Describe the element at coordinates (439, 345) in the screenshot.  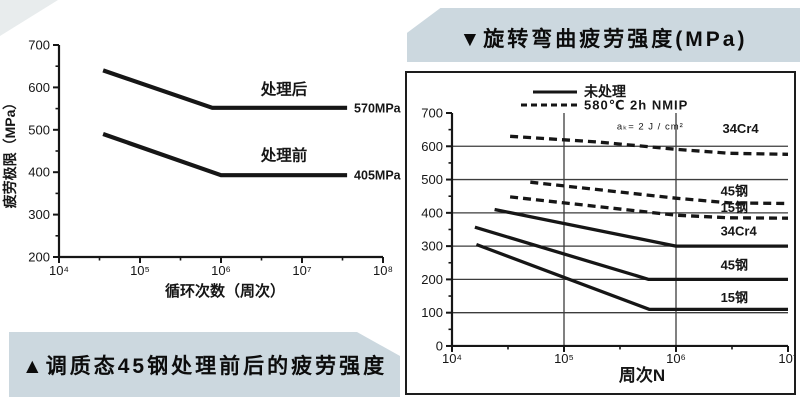
I see `y-tick-label: 0` at that location.